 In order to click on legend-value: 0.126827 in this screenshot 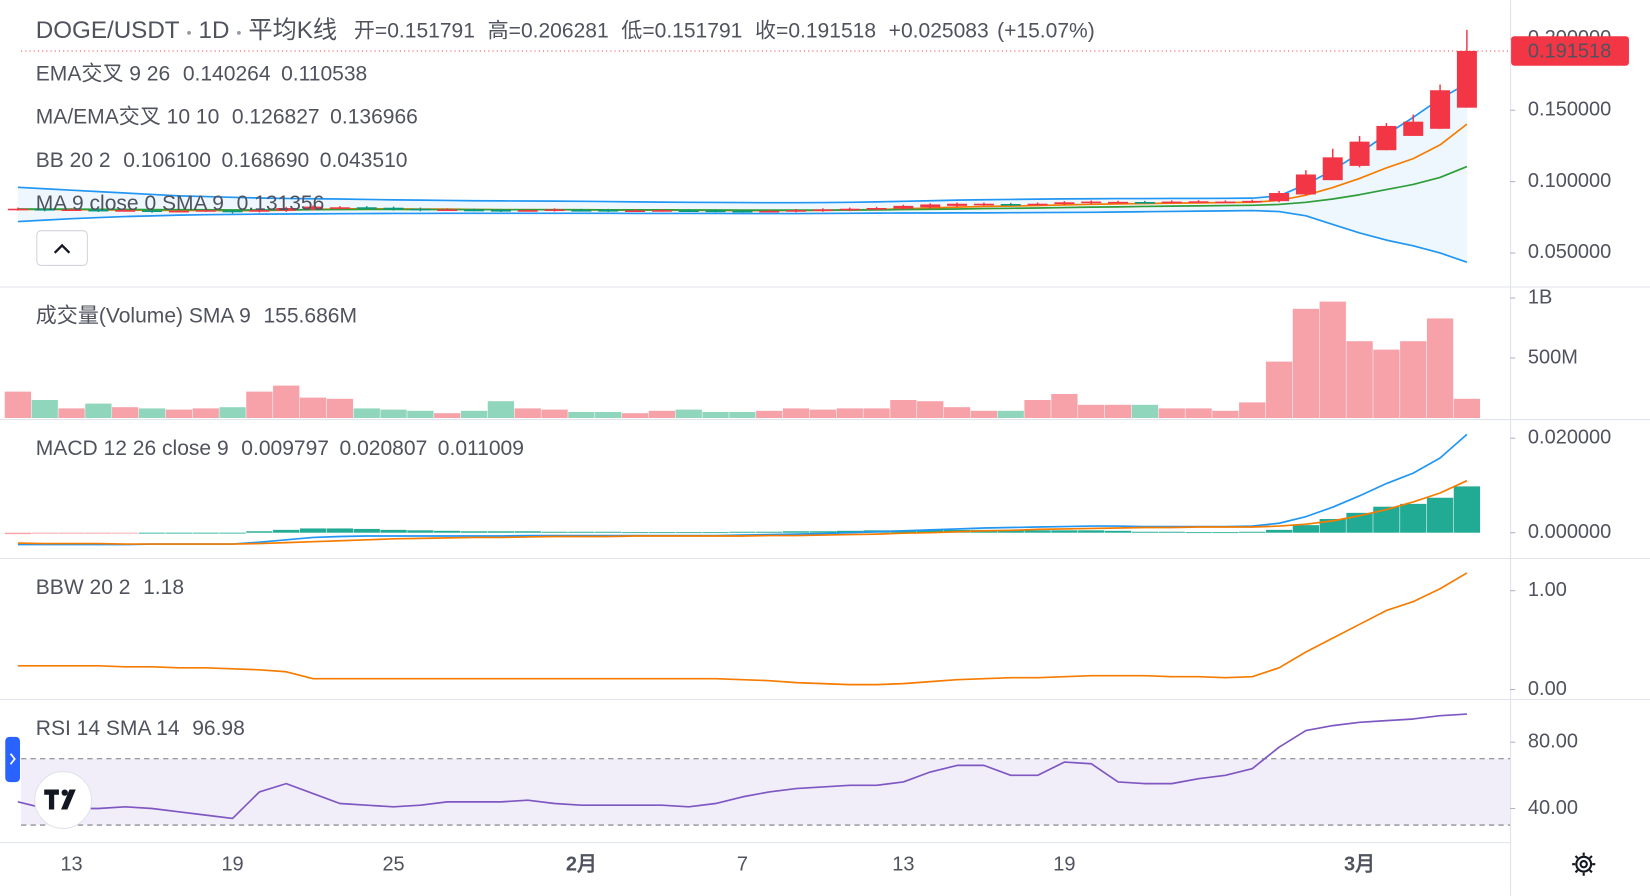, I will do `click(276, 117)`.